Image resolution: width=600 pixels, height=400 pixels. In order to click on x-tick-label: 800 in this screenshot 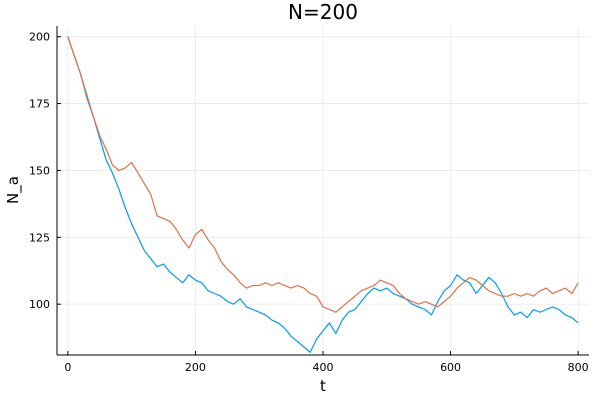, I will do `click(578, 367)`.